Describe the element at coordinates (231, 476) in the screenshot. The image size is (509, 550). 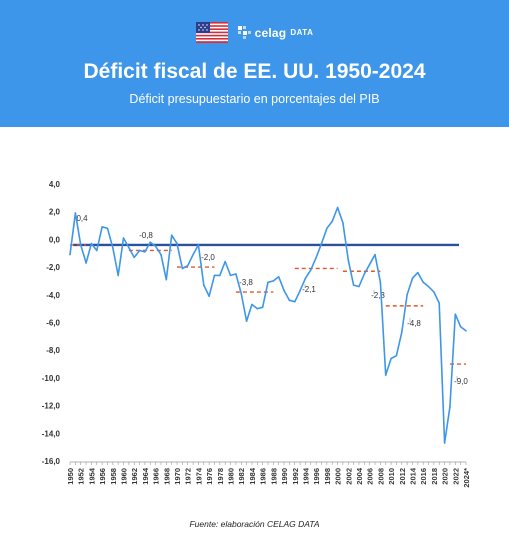
I see `x-tick-label: 1980` at that location.